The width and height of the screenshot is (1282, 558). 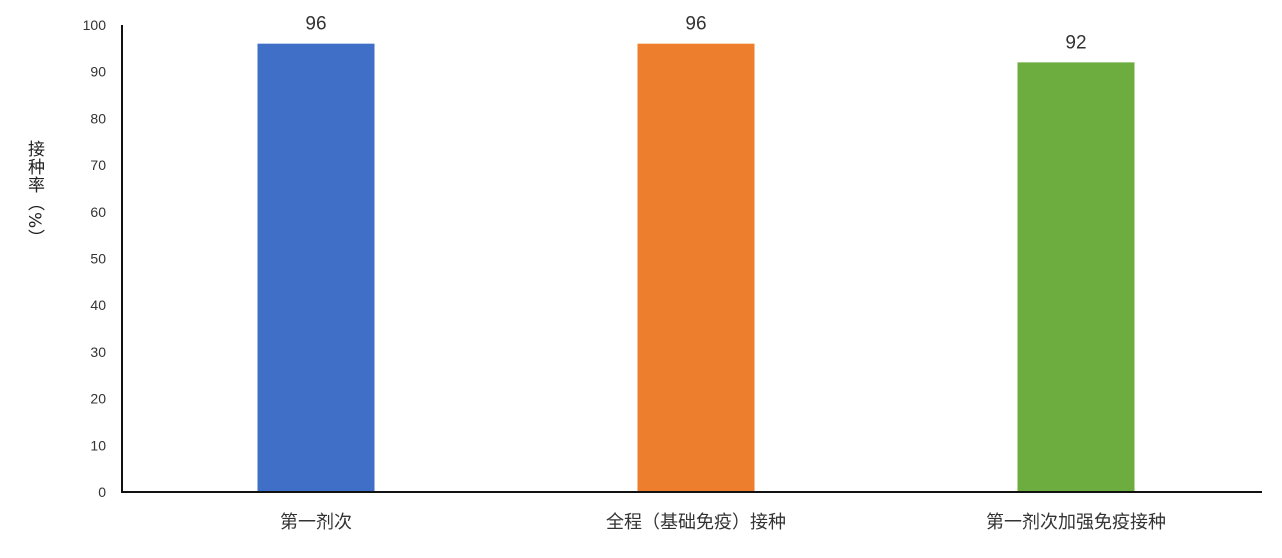 I want to click on y-tick-label: 20, so click(x=98, y=399).